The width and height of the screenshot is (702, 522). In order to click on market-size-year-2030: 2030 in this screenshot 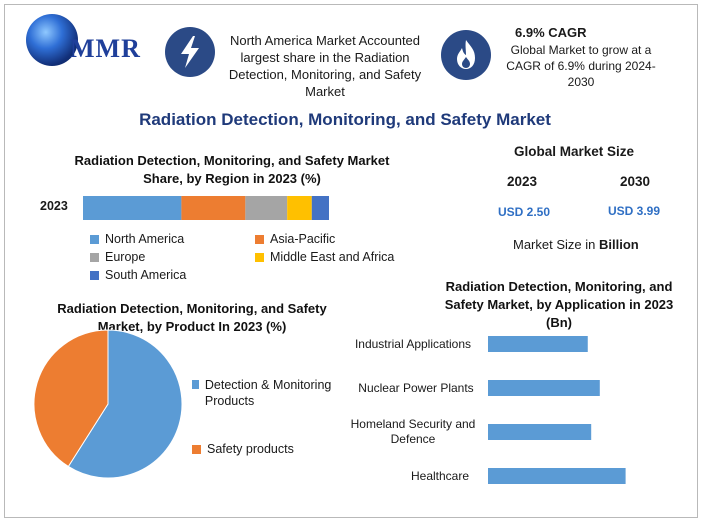, I will do `click(635, 181)`.